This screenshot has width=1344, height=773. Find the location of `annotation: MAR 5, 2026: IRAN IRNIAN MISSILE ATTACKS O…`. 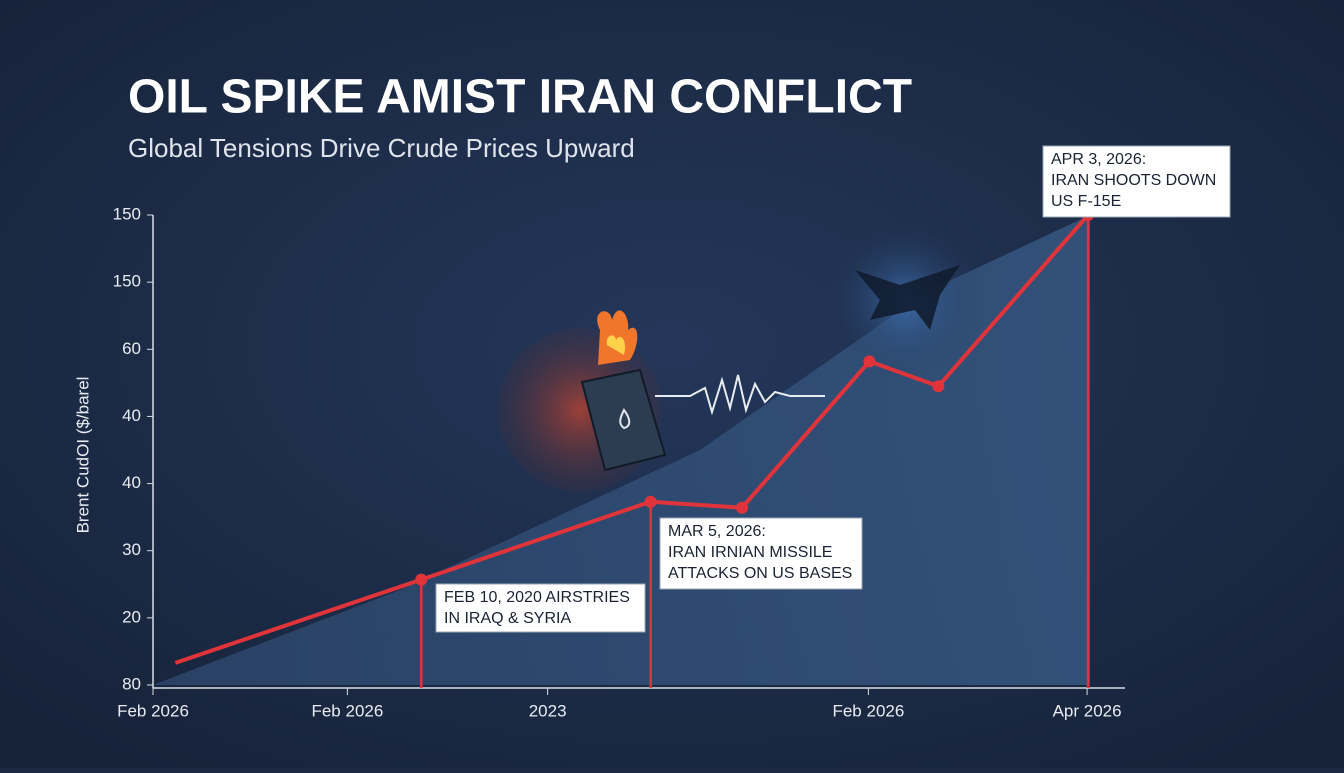

annotation: MAR 5, 2026: IRAN IRNIAN MISSILE ATTACKS O… is located at coordinates (761, 553).